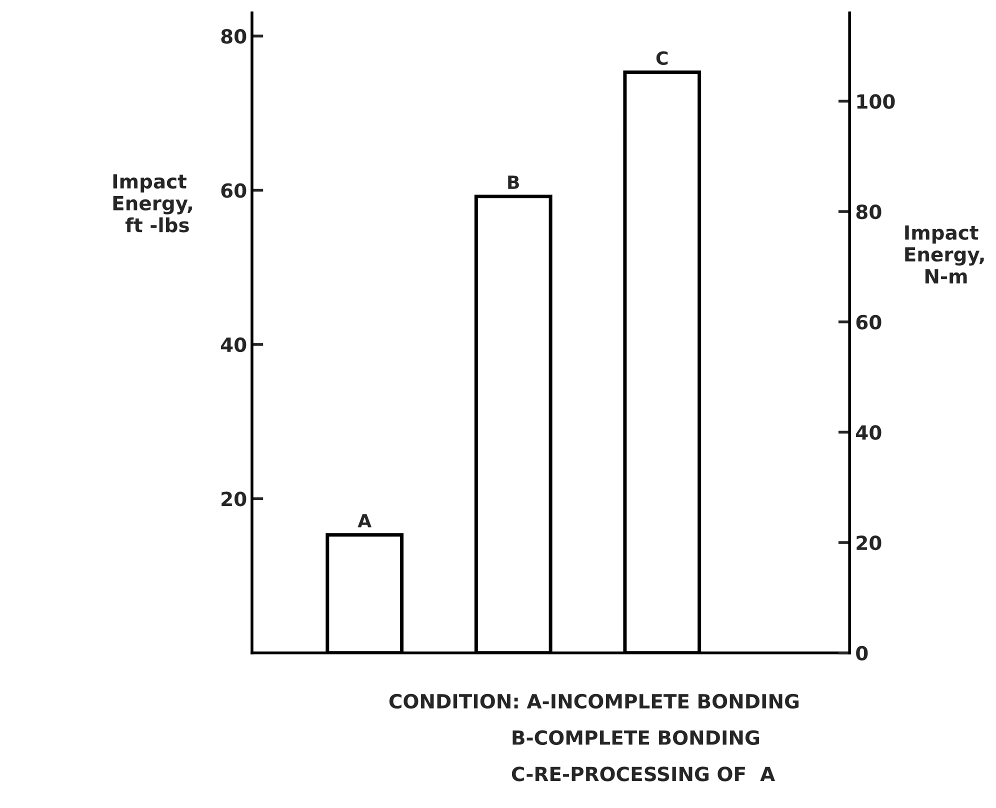 This screenshot has height=808, width=996. Describe the element at coordinates (513, 182) in the screenshot. I see `x-tick-label: B` at that location.